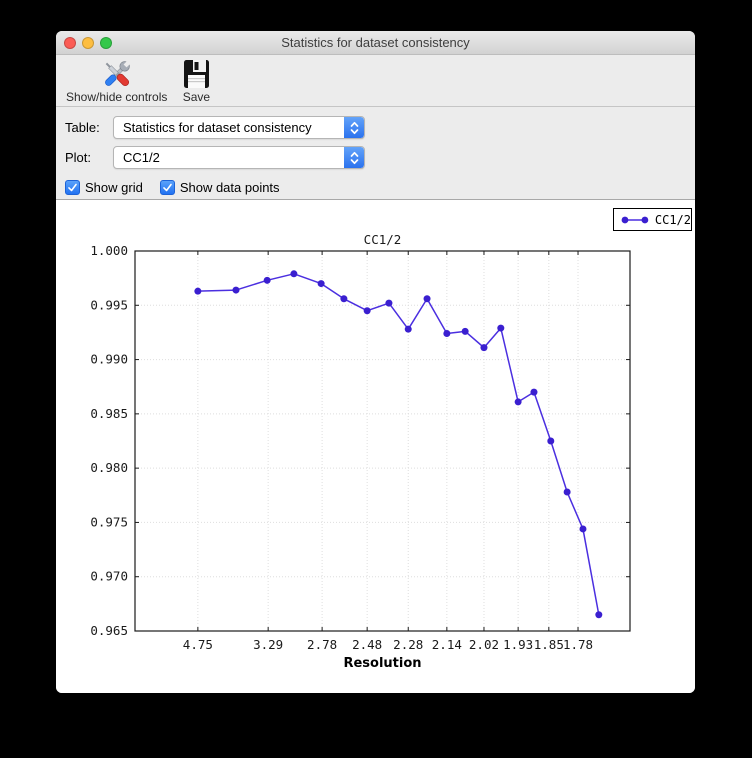 Image resolution: width=752 pixels, height=758 pixels. I want to click on y-tick-label: 0.970, so click(109, 576).